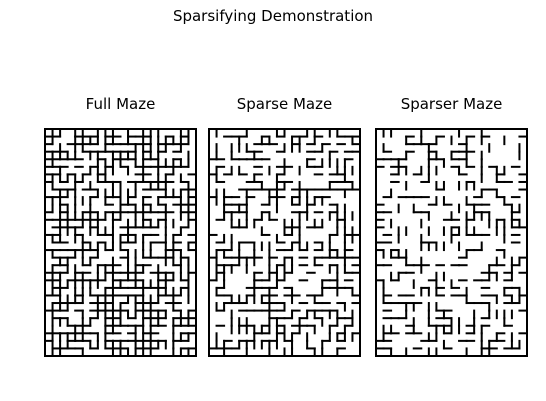 This screenshot has height=401, width=546. What do you see at coordinates (273, 16) in the screenshot?
I see `figure-title: Sparsifying Demonstration` at bounding box center [273, 16].